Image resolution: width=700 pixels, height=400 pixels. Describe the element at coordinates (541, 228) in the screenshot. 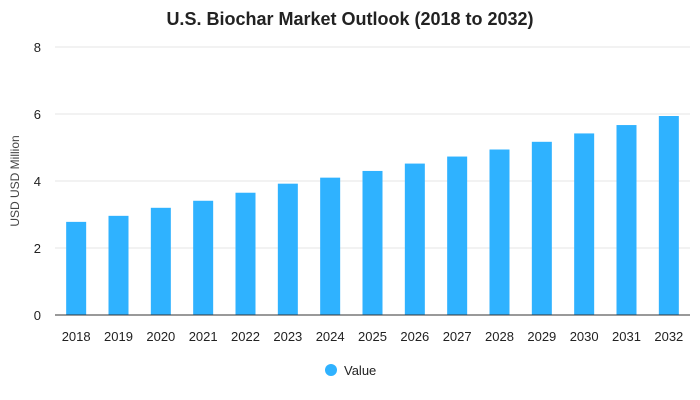

I see `bar-2029` at that location.